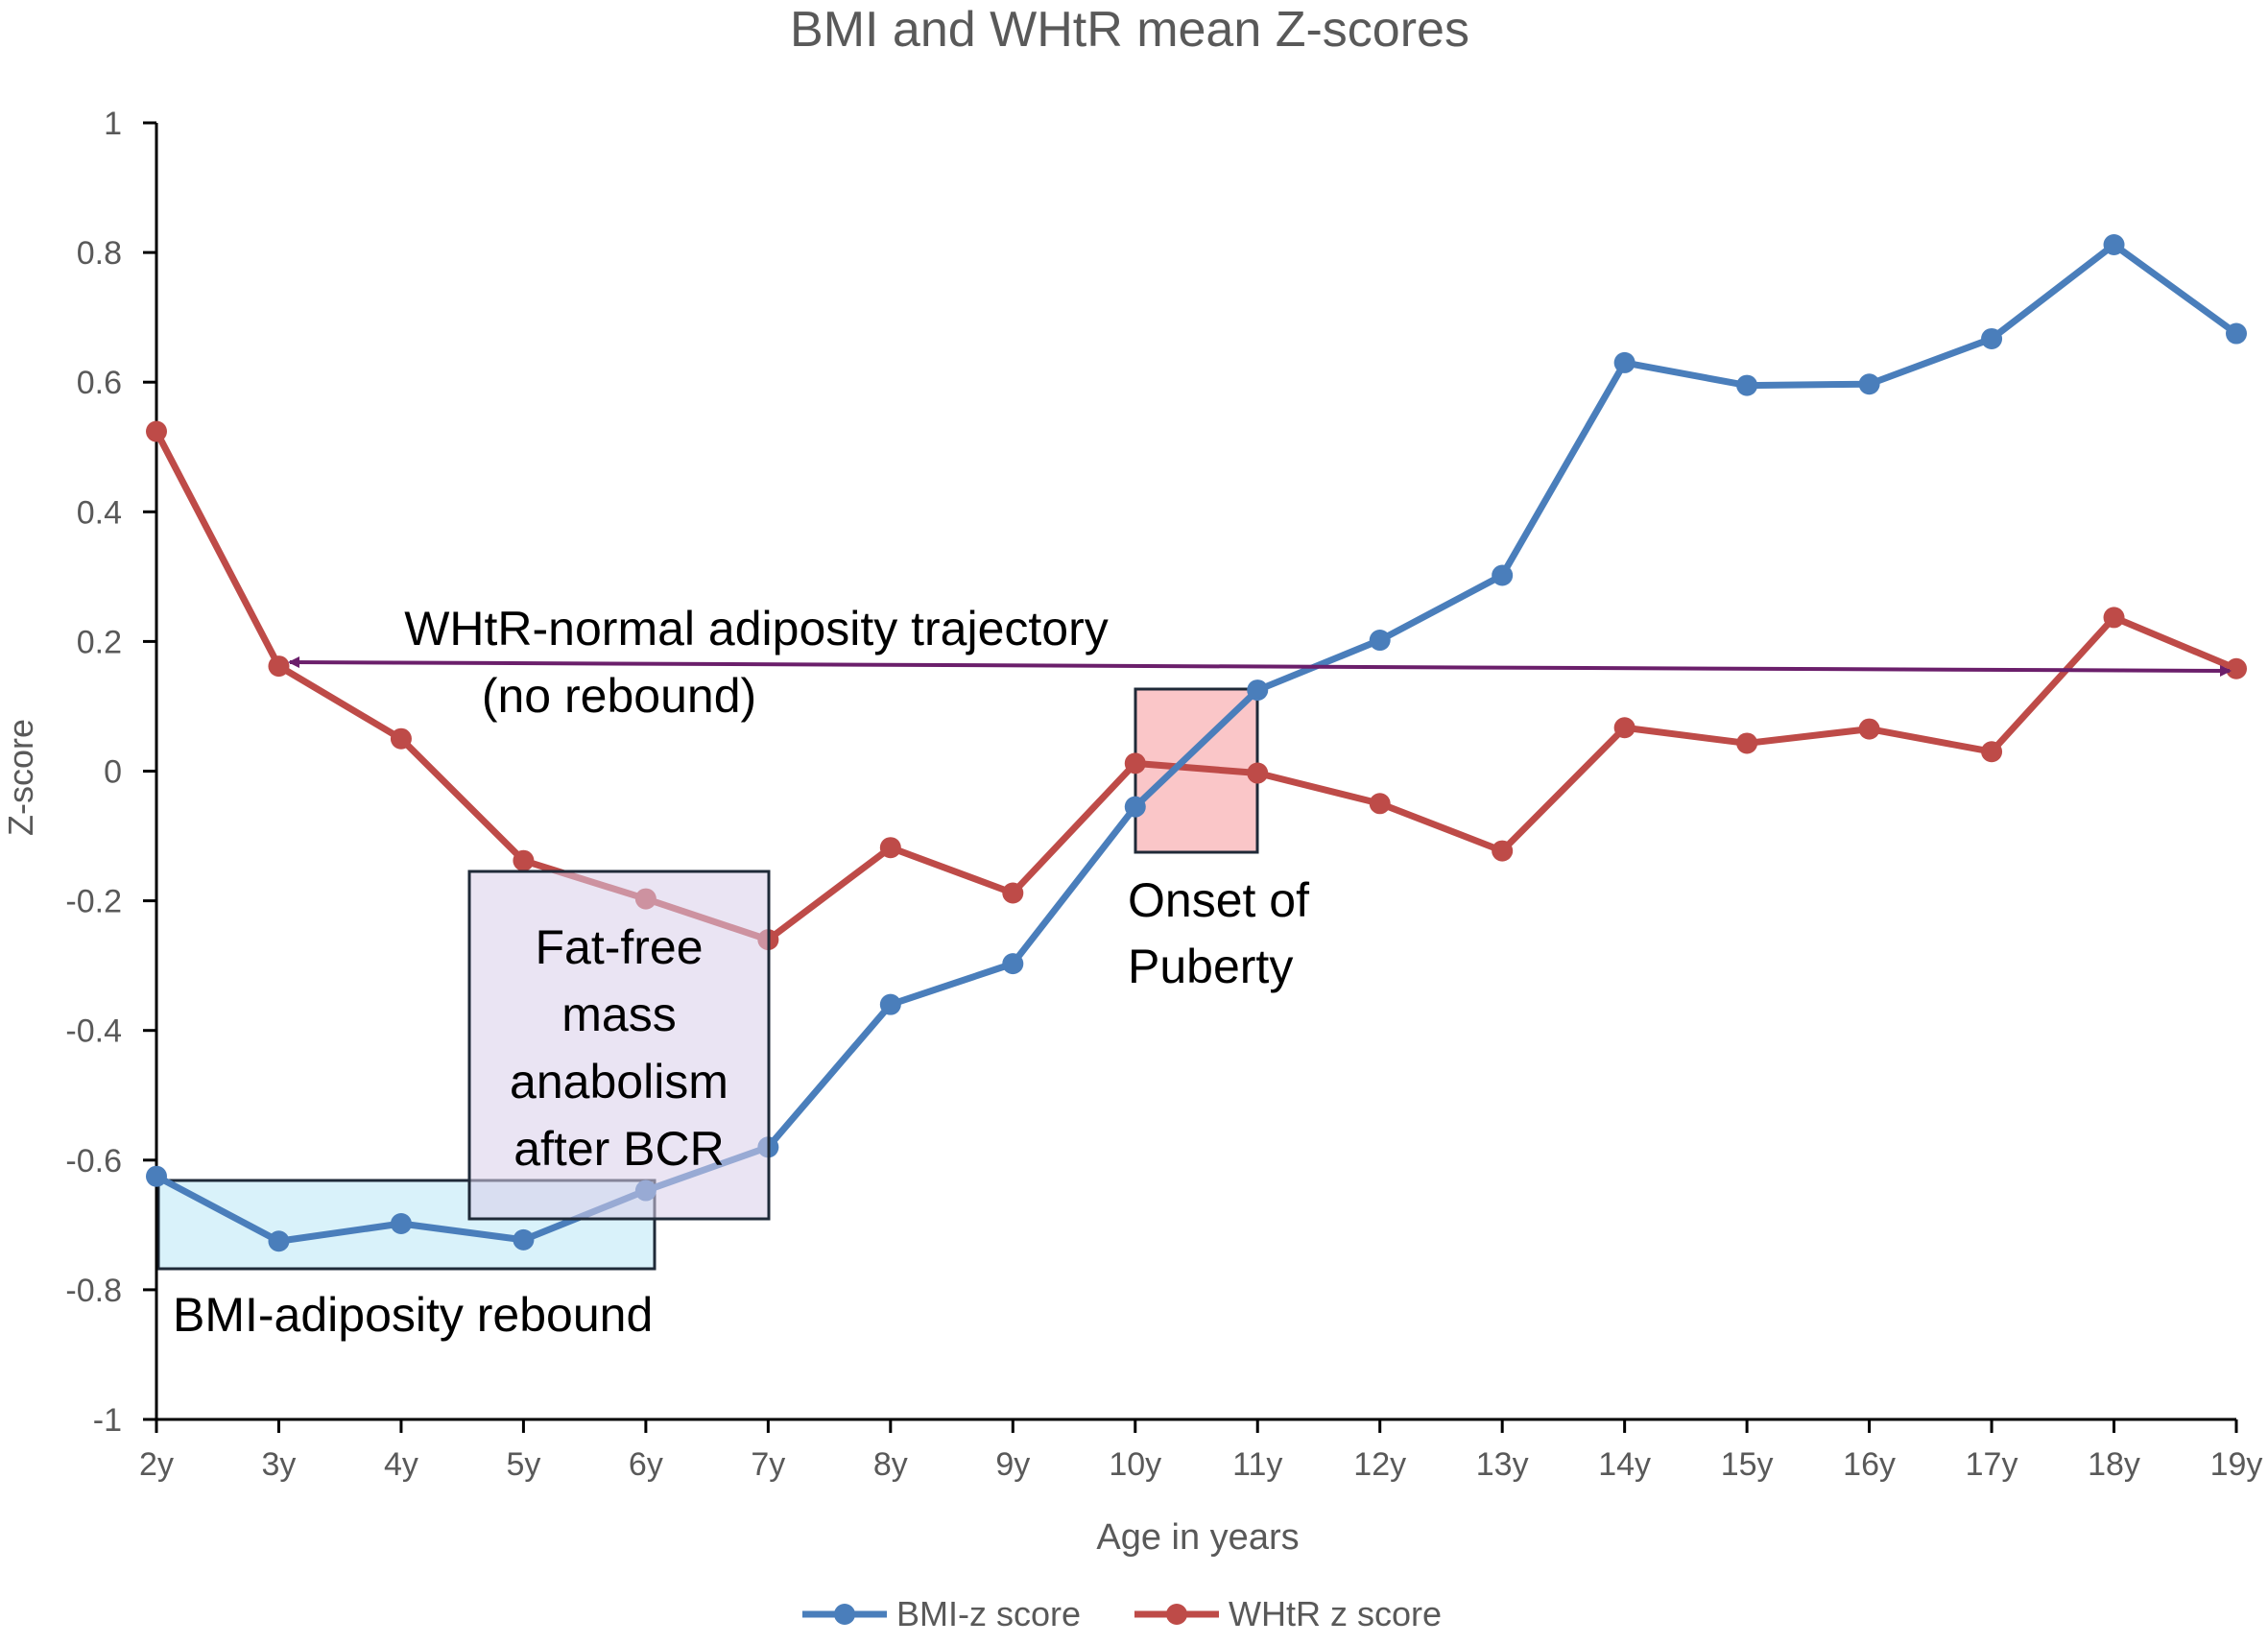 The image size is (2268, 1644). I want to click on y-ticks: 1 0.8 0.6 0.4 0.2 0 -0.2 -0.4 -0.6 -0.8 -1, so click(110, 773).